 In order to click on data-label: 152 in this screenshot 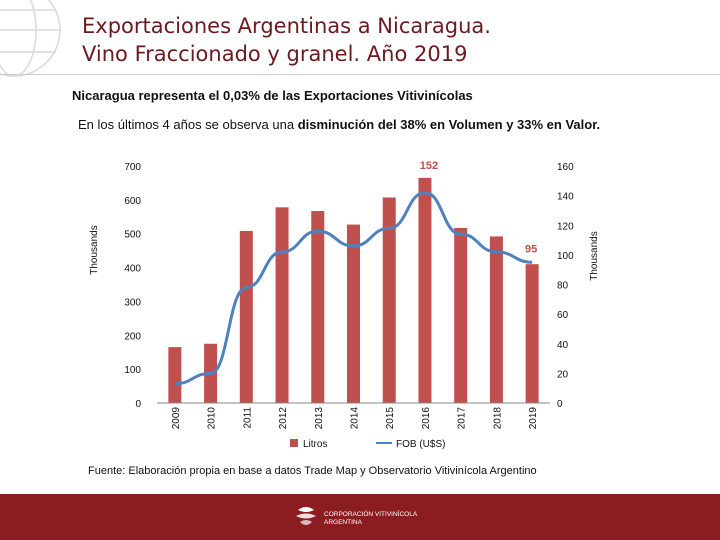, I will do `click(429, 166)`.